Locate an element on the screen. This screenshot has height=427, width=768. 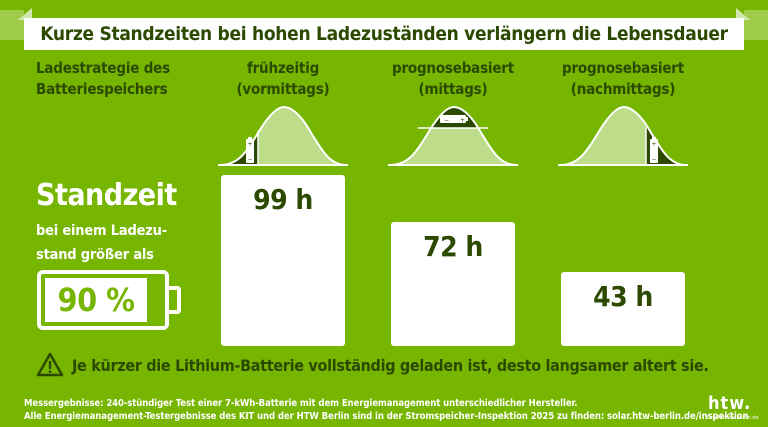
solar-curve-battery-right-icon: + − is located at coordinates (623, 135).